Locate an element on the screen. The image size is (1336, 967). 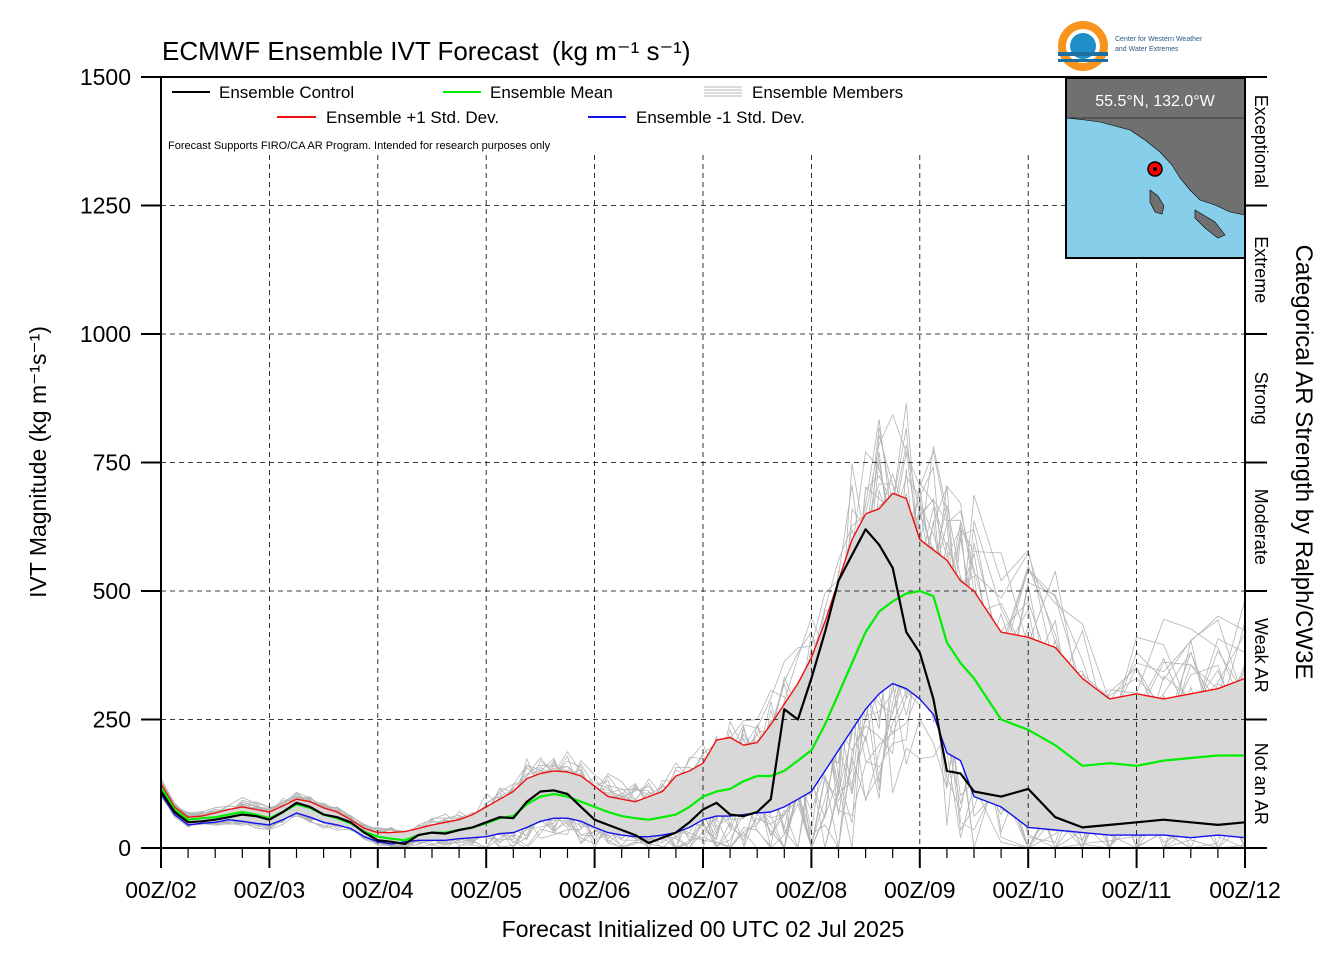
x-tick-label: 00Z/11 is located at coordinates (1137, 890).